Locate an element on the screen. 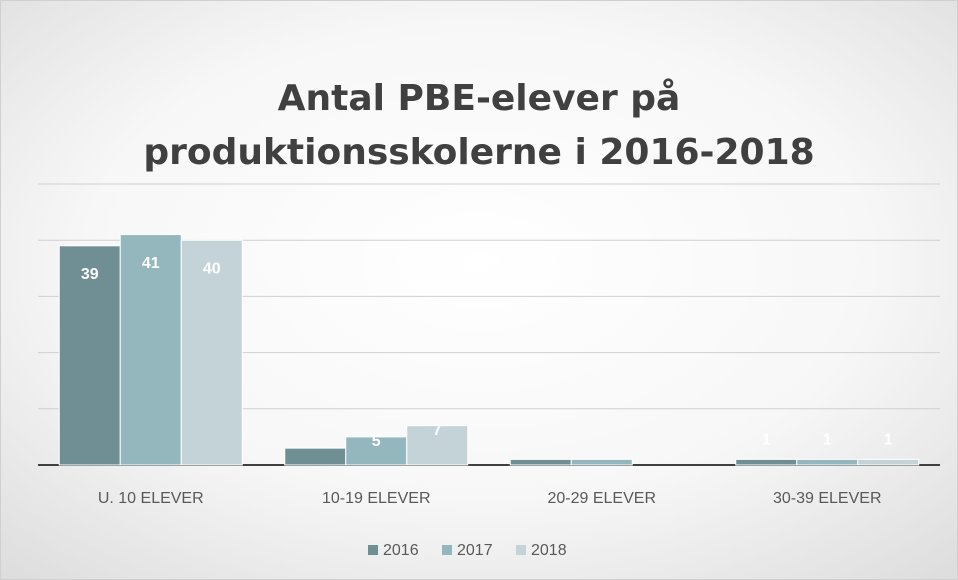  legend-label: 2017 is located at coordinates (475, 550).